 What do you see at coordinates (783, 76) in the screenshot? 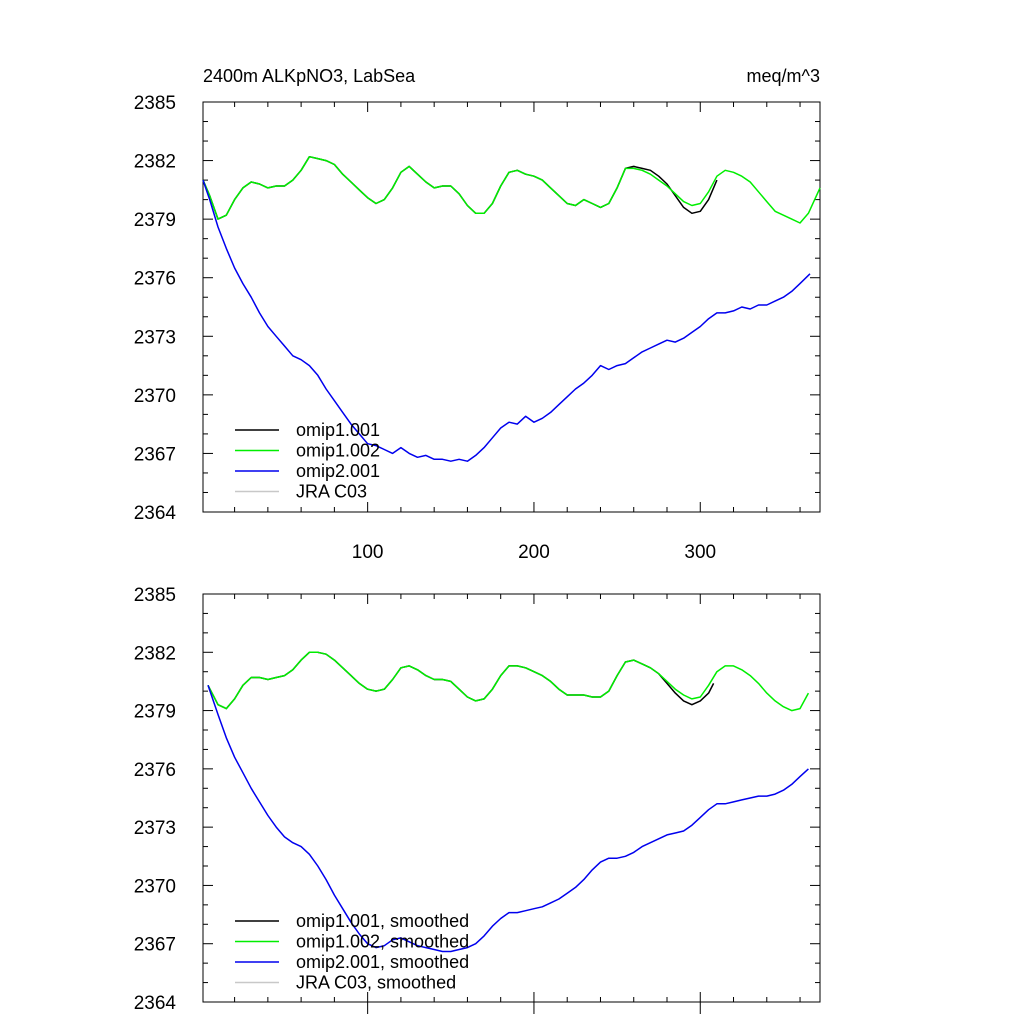
I see `figure-units: meq/m^3` at bounding box center [783, 76].